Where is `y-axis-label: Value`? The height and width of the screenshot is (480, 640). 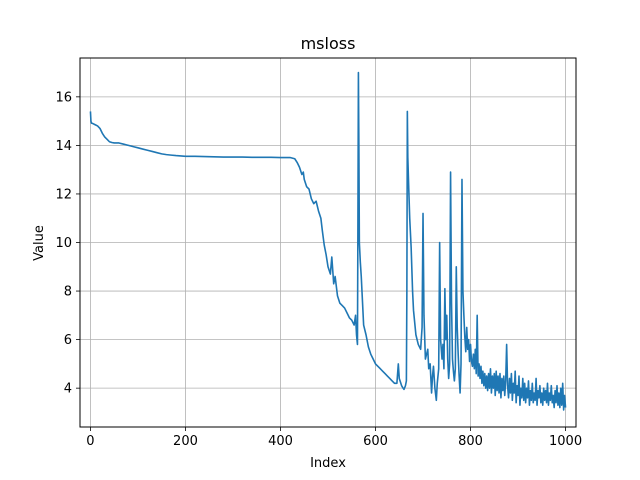 y-axis-label: Value is located at coordinates (39, 243).